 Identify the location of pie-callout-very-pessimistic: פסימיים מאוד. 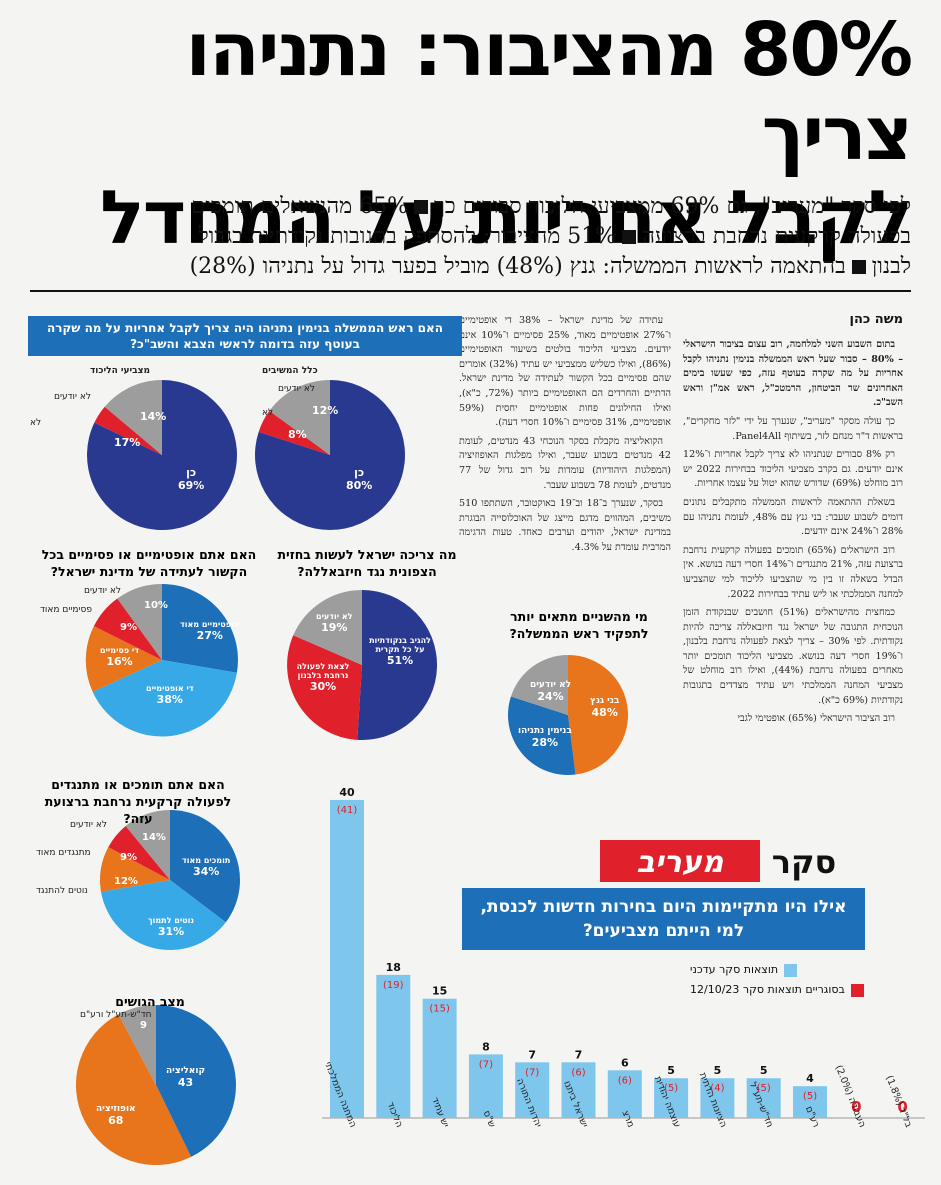
(66, 610).